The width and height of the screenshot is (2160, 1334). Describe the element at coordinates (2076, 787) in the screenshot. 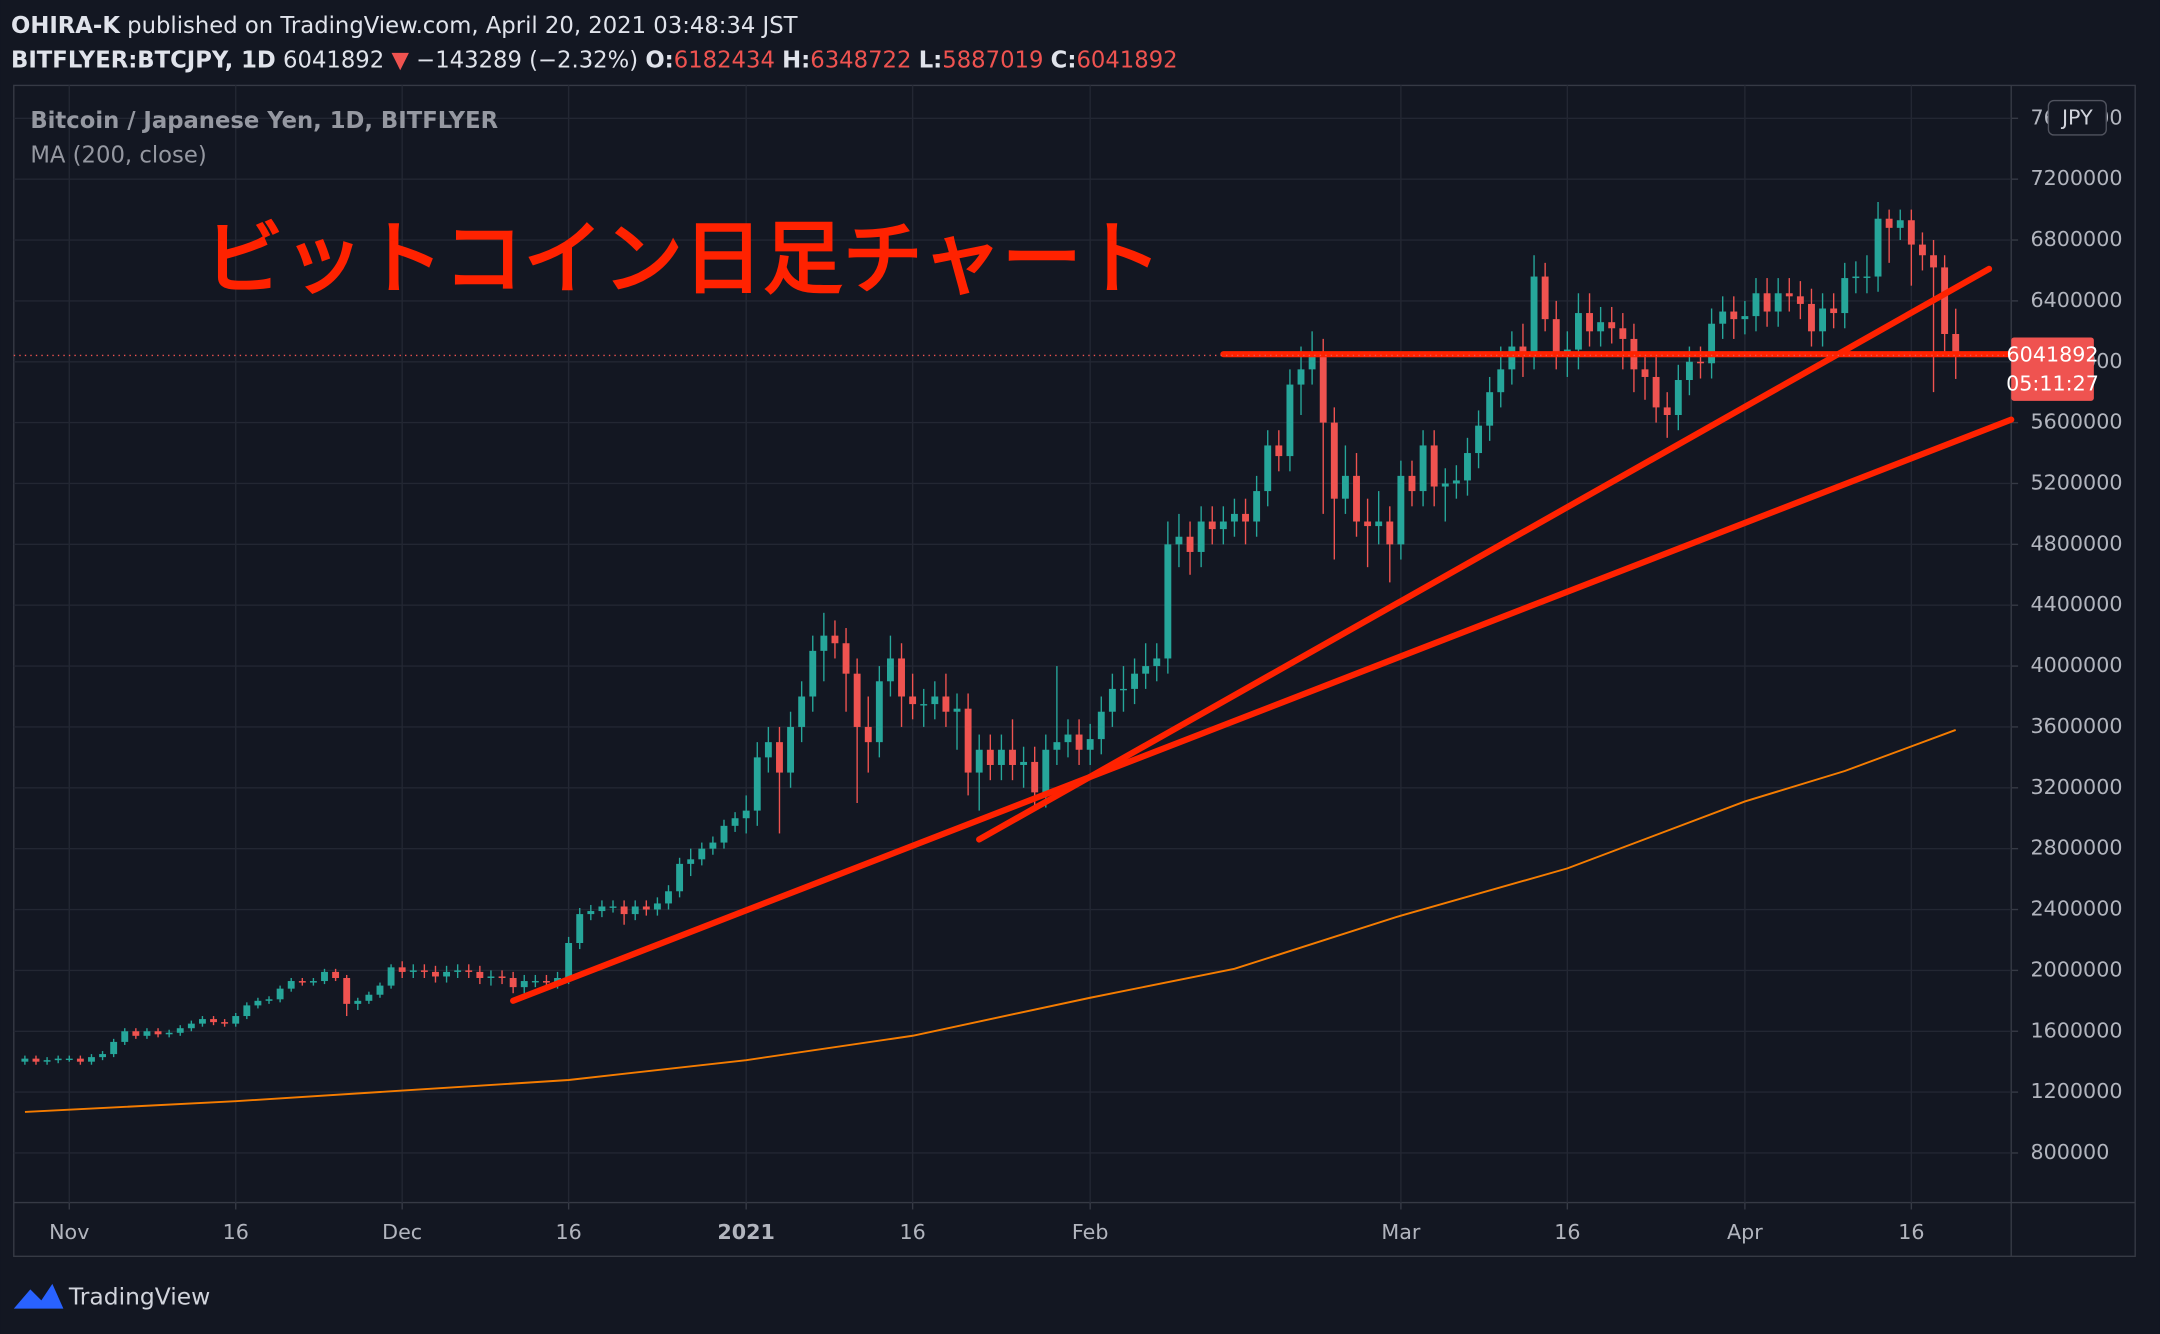

I see `y-tick-label: 3200000` at that location.